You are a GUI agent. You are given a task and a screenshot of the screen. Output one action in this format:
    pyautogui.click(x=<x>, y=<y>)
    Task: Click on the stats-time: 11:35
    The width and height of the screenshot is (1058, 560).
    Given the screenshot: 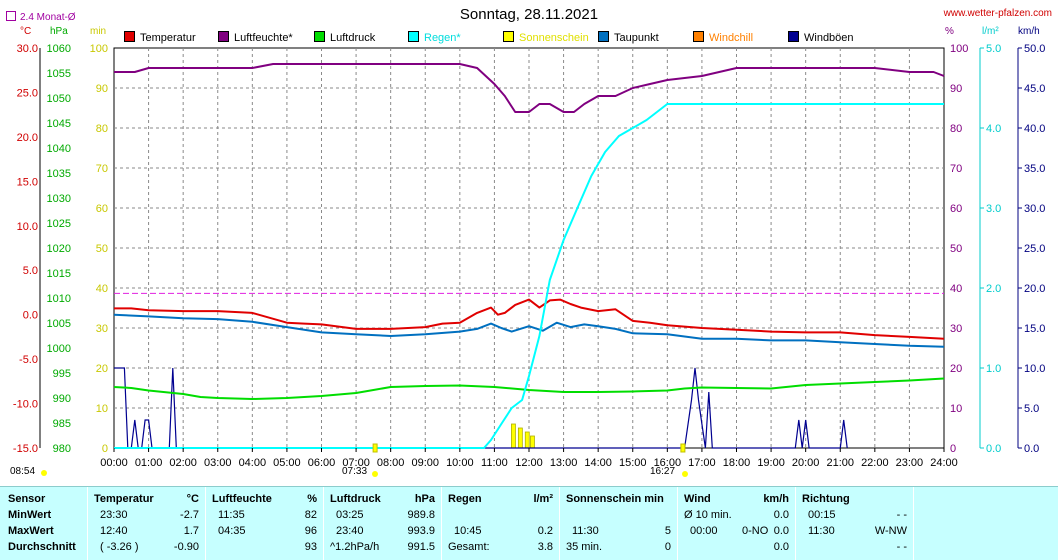 What is the action you would take?
    pyautogui.click(x=231, y=515)
    